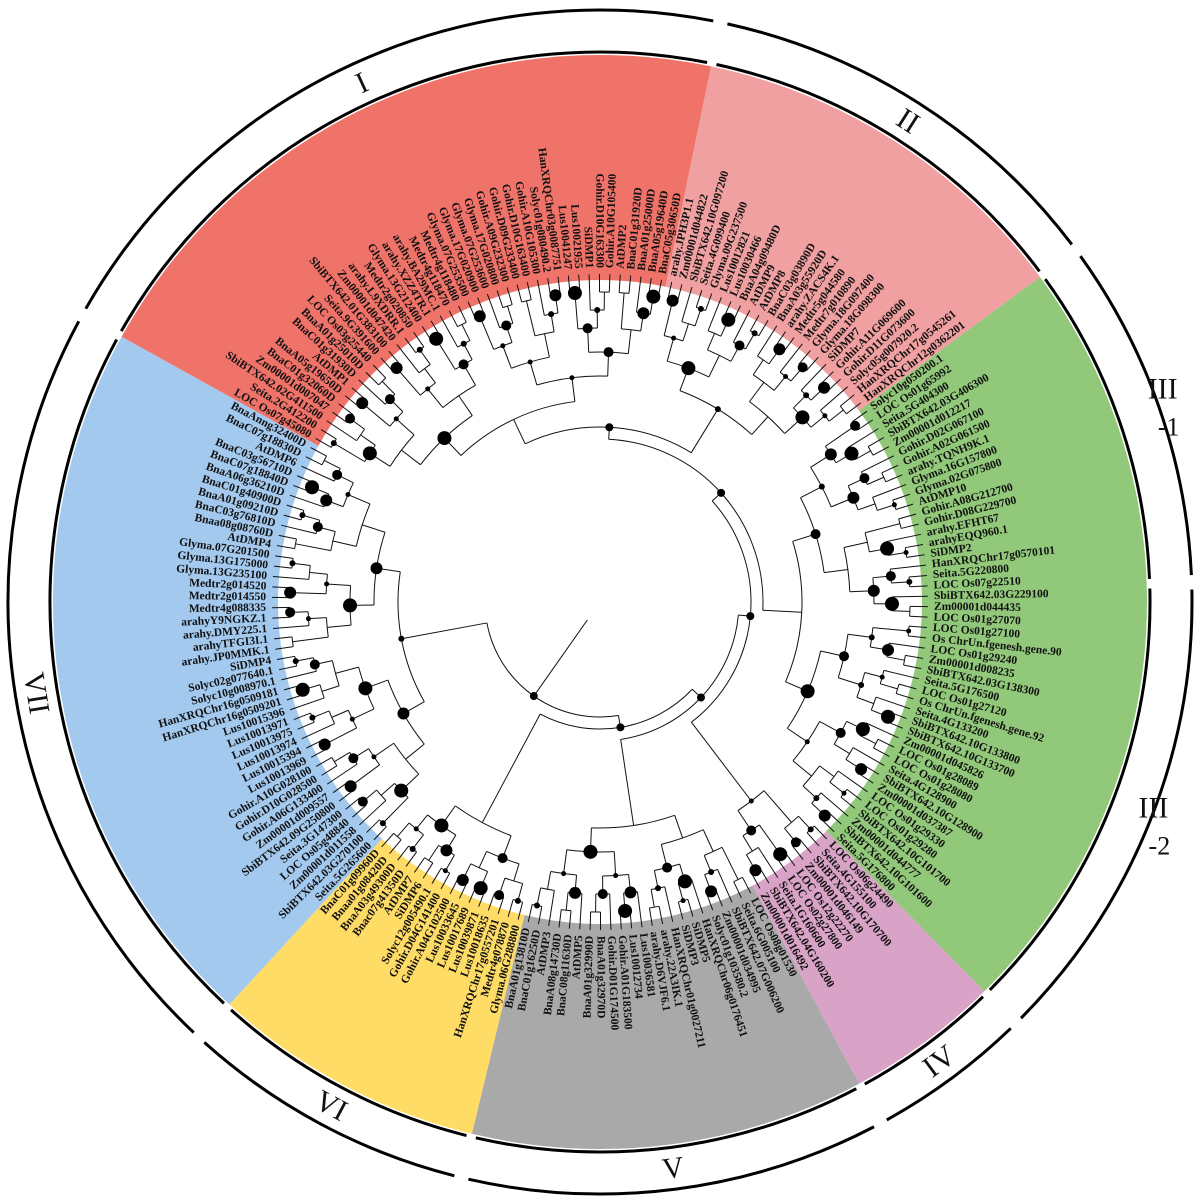 This screenshot has width=1200, height=1200. I want to click on leaf-label: Medtr2g014550, so click(228, 596).